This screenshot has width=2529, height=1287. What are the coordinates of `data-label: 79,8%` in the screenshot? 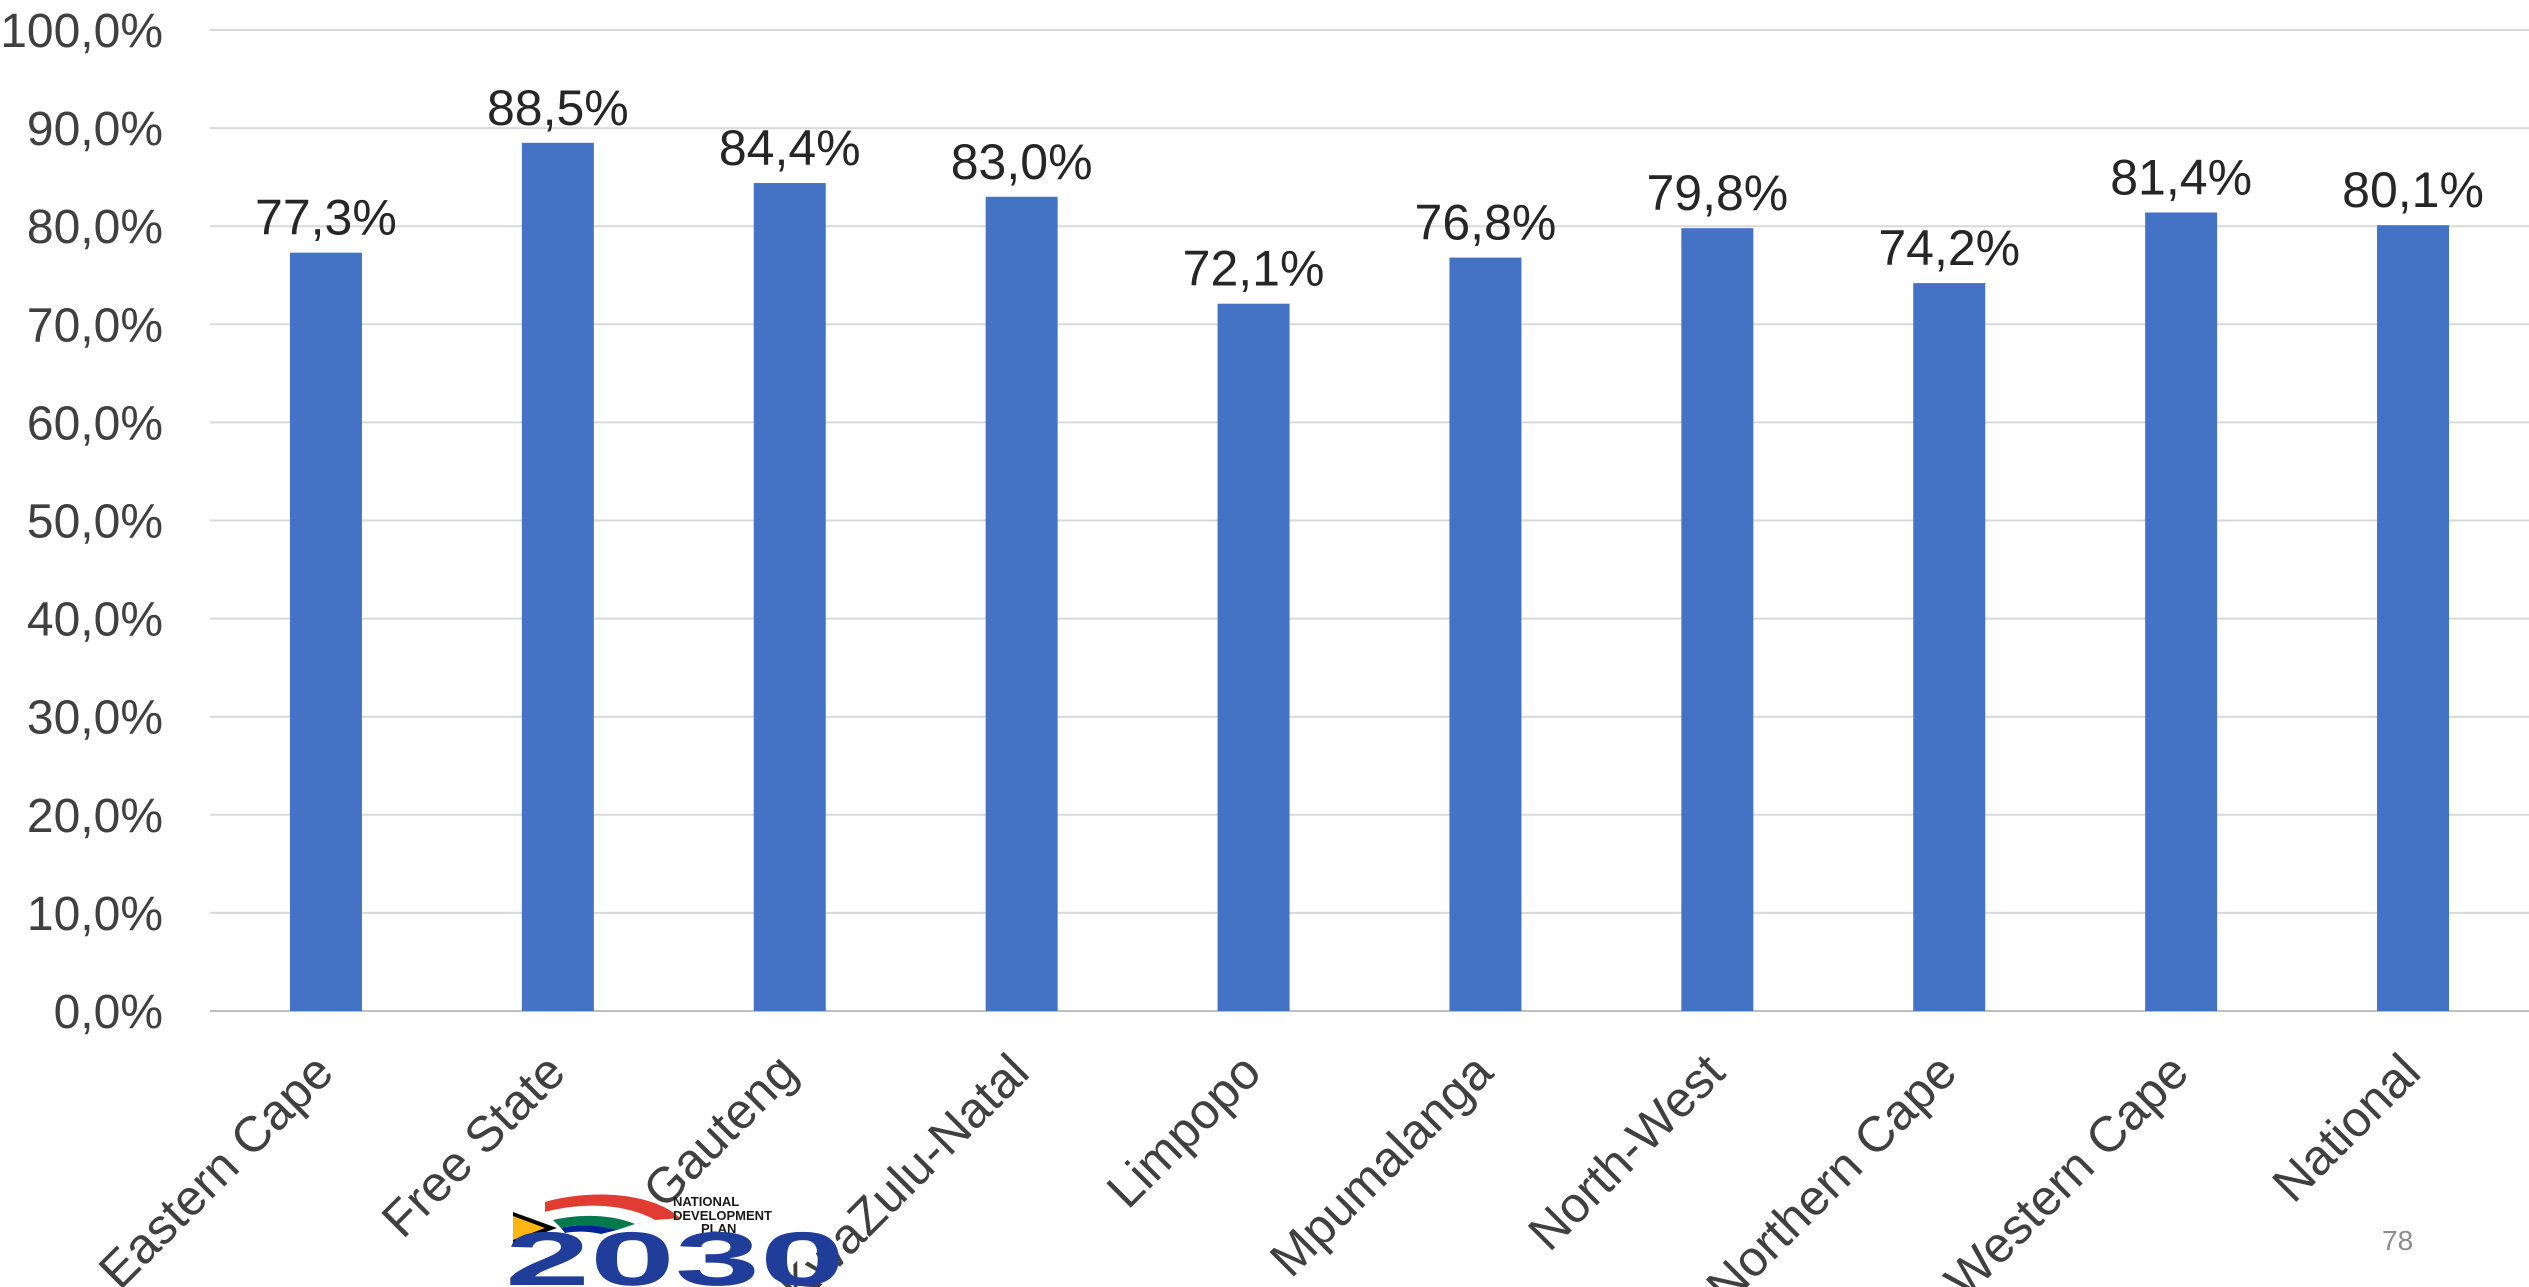 It's located at (1717, 193).